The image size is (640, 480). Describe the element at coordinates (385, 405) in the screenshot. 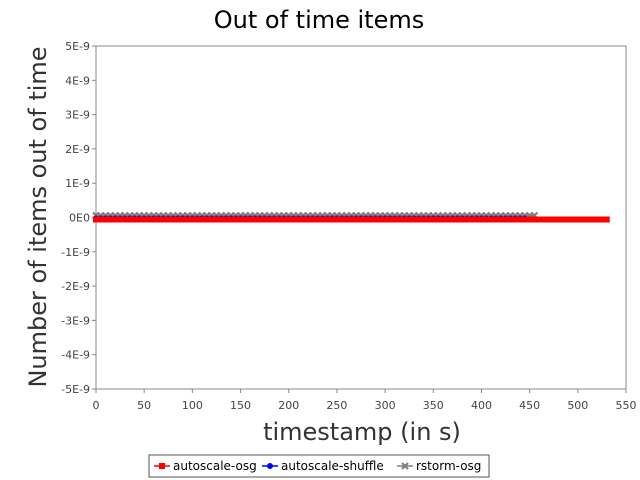

I see `x-tick-label: 300` at that location.